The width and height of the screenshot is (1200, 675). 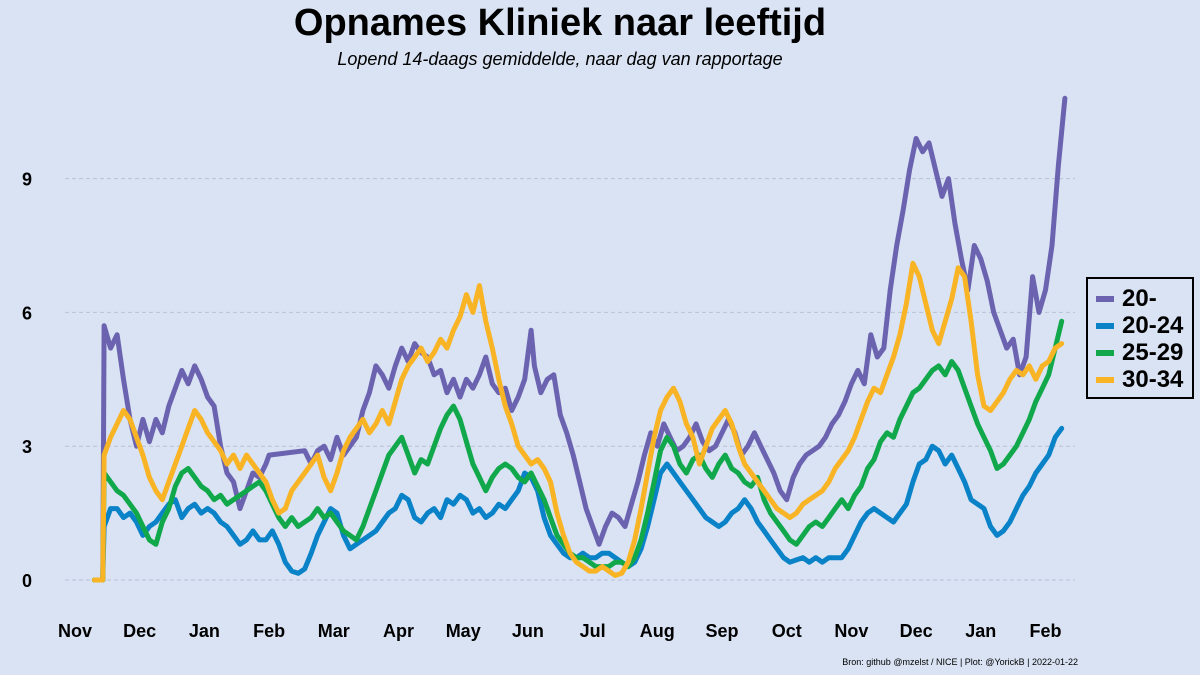 I want to click on x-tick-label: Sep, so click(x=721, y=631).